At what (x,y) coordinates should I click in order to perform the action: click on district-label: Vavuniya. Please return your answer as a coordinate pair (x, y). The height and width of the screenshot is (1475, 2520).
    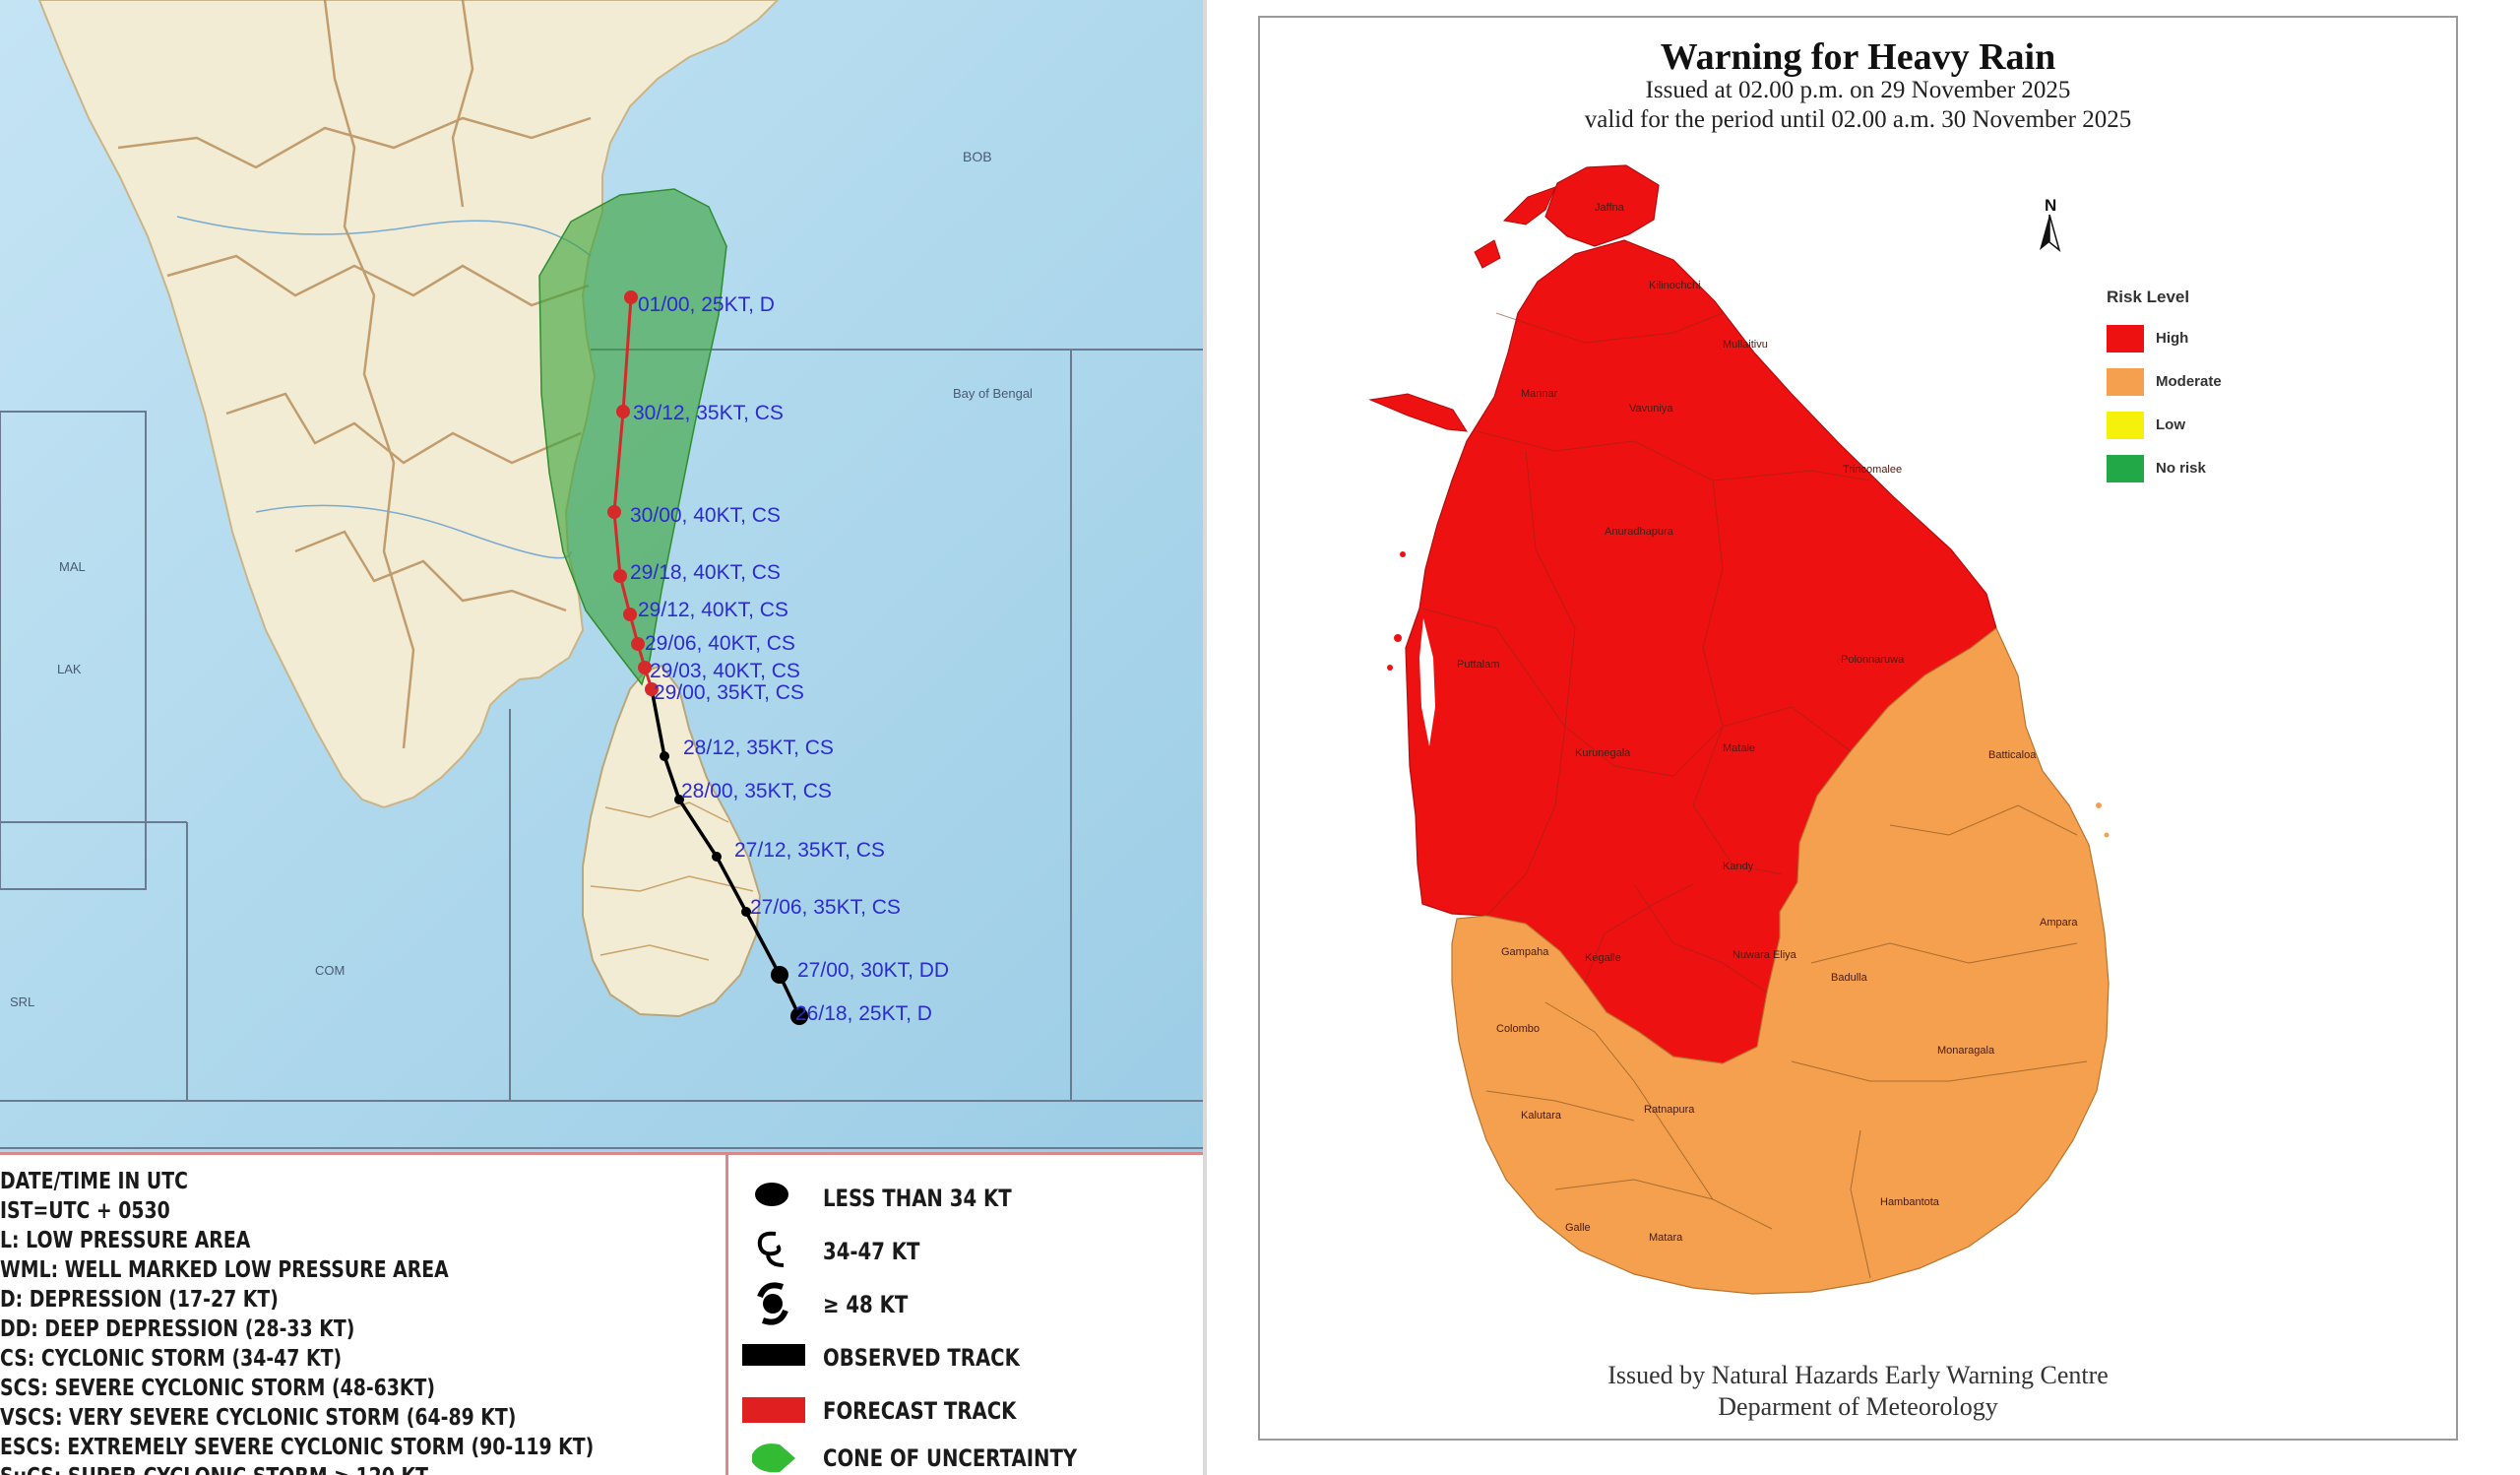
    Looking at the image, I should click on (1651, 409).